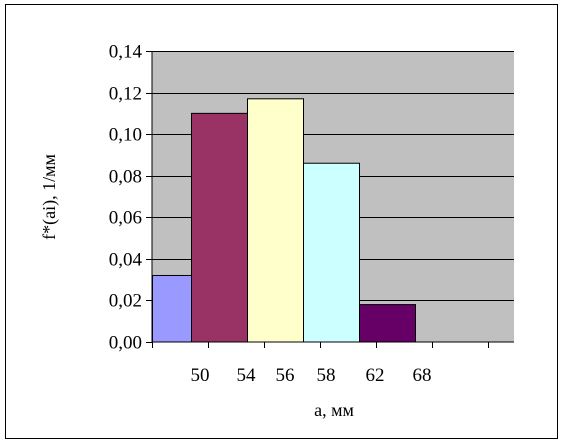  Describe the element at coordinates (375, 375) in the screenshot. I see `x-tick-label: 62` at that location.